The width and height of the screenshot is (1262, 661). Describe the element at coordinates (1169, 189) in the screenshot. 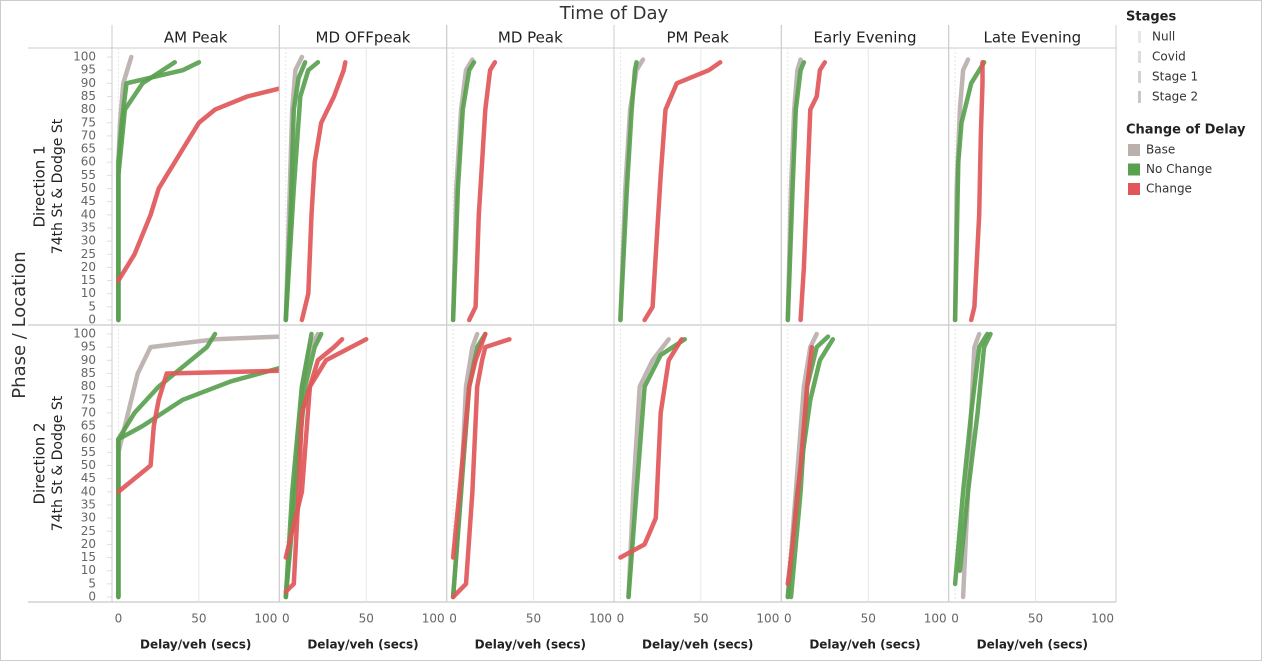

I see `legend-item: Change` at that location.